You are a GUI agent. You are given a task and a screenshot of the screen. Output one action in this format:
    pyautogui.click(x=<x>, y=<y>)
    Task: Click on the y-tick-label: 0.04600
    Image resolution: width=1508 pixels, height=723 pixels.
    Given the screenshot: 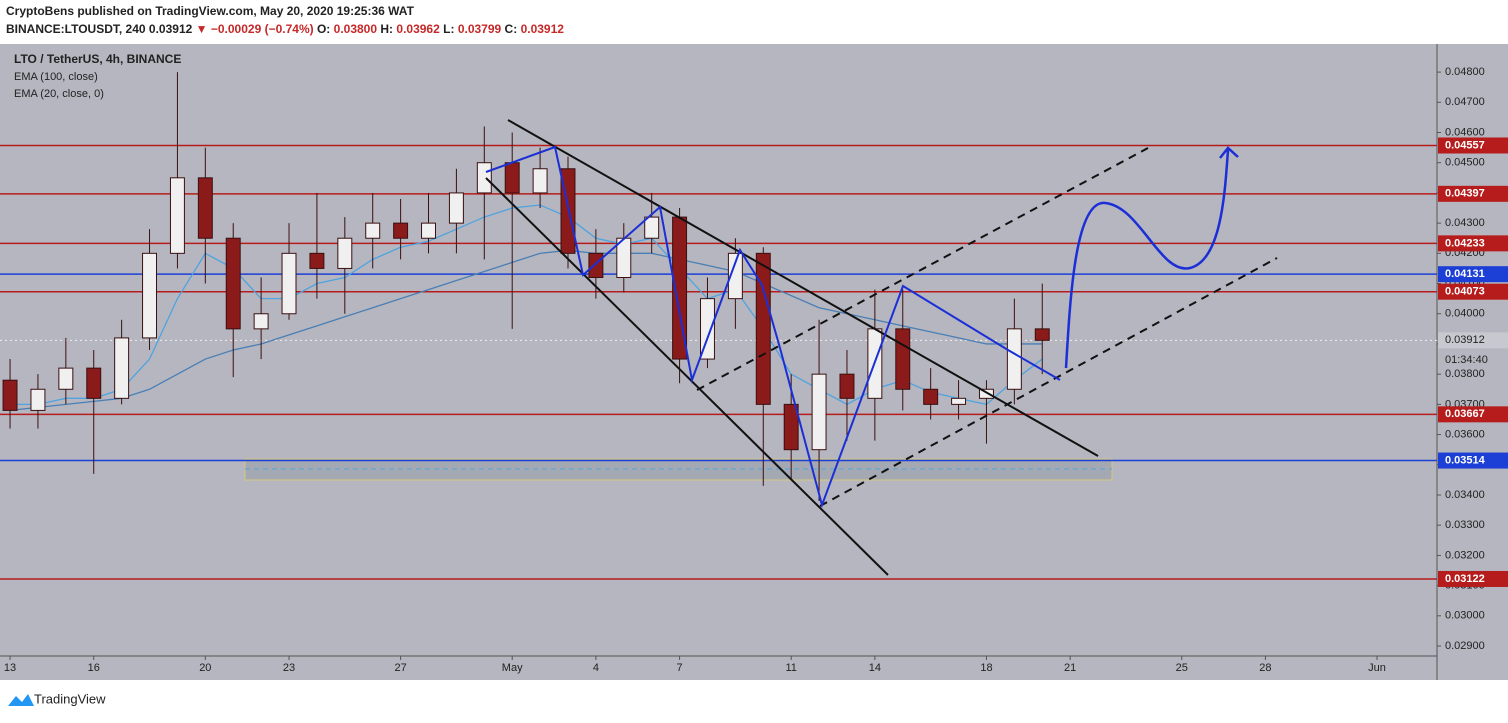 What is the action you would take?
    pyautogui.click(x=1465, y=132)
    